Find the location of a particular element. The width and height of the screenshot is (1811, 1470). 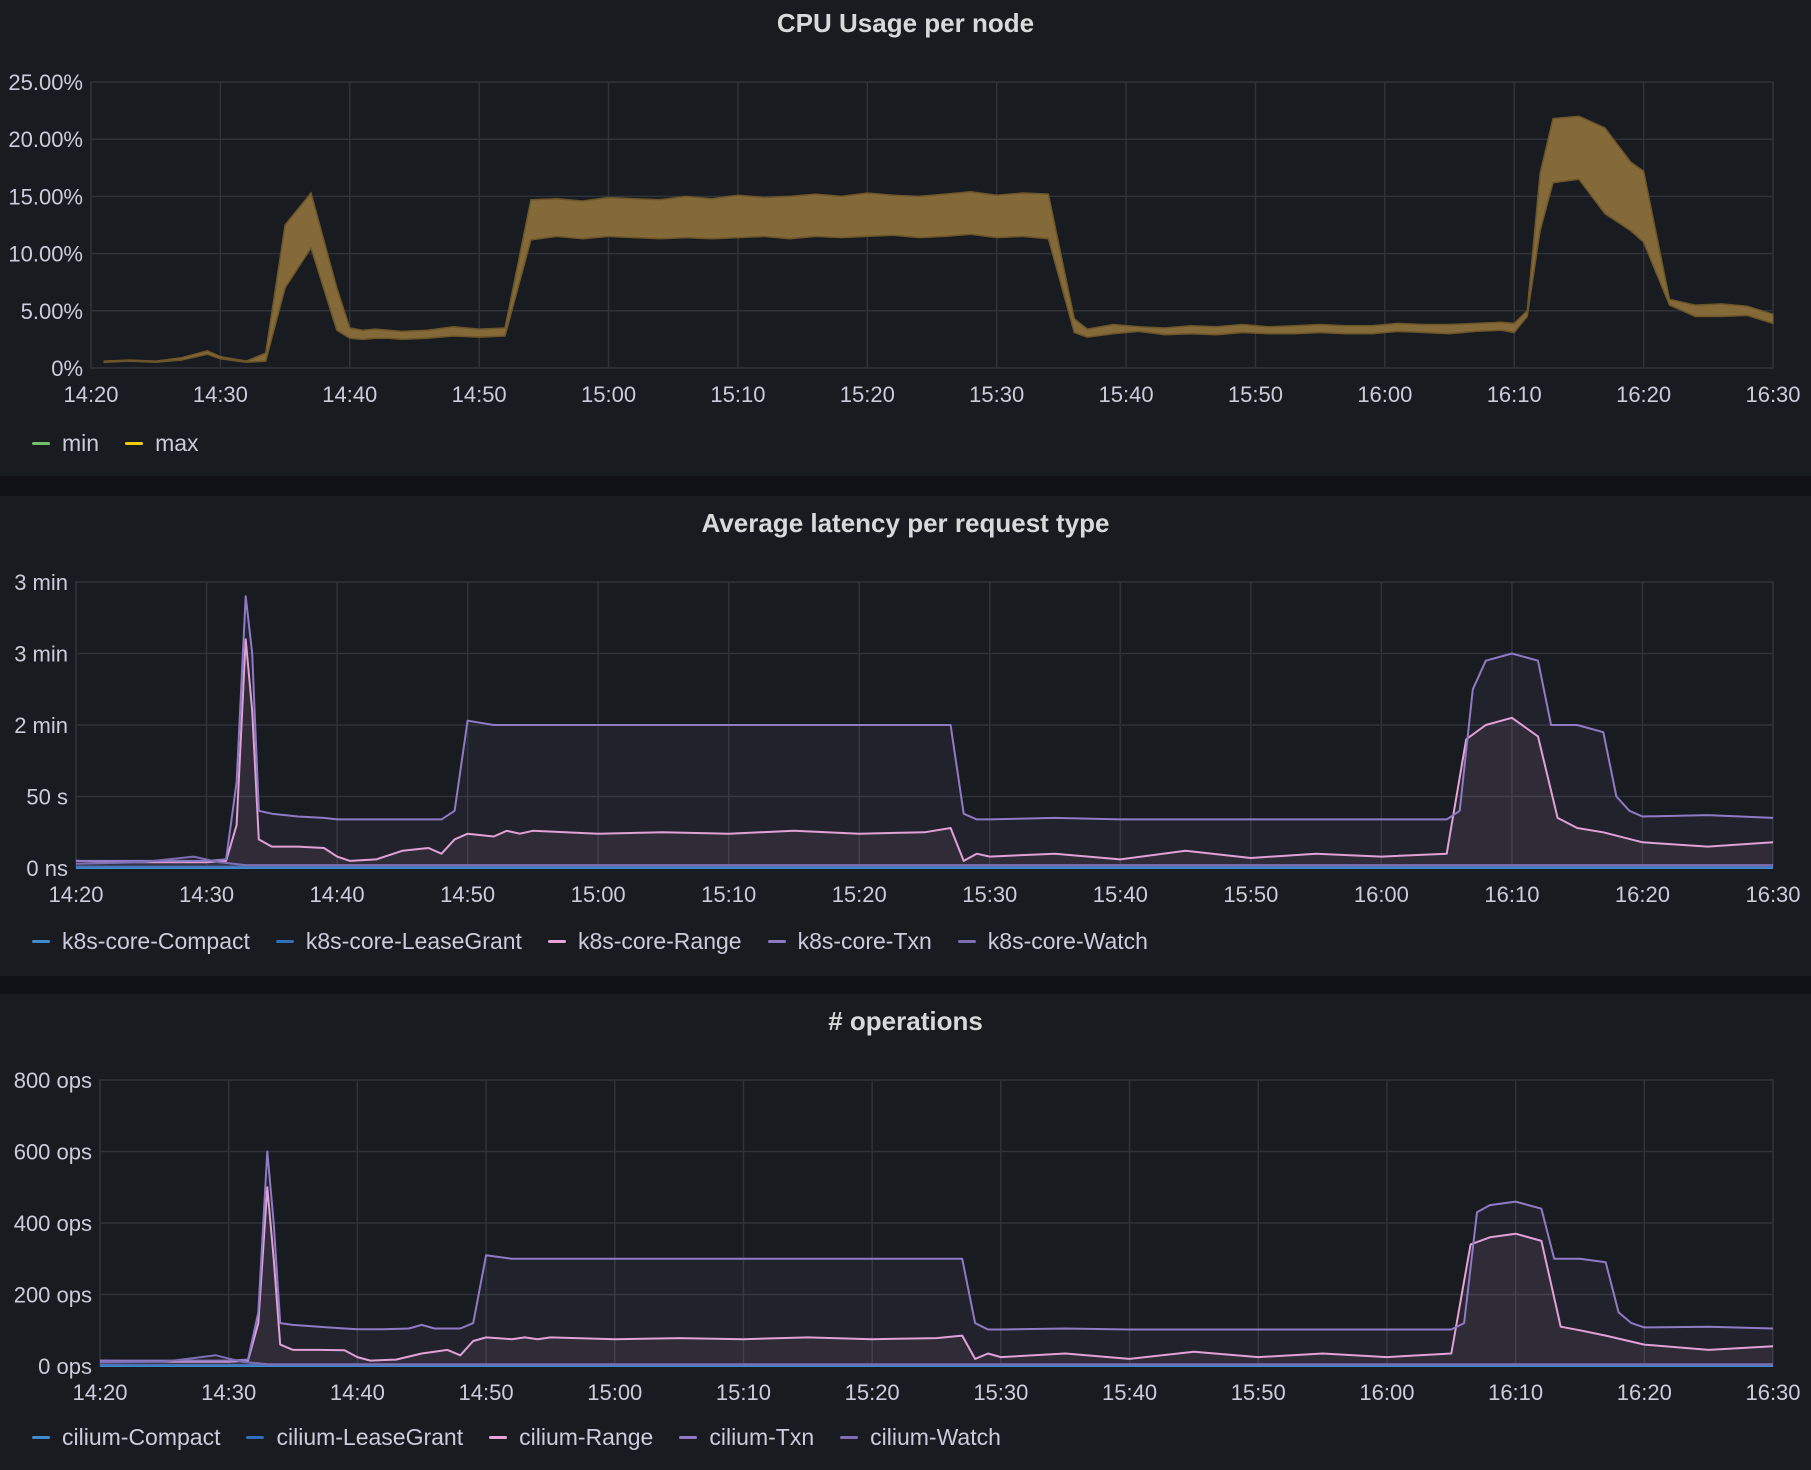

y-tick-label: 10.00% is located at coordinates (45, 254).